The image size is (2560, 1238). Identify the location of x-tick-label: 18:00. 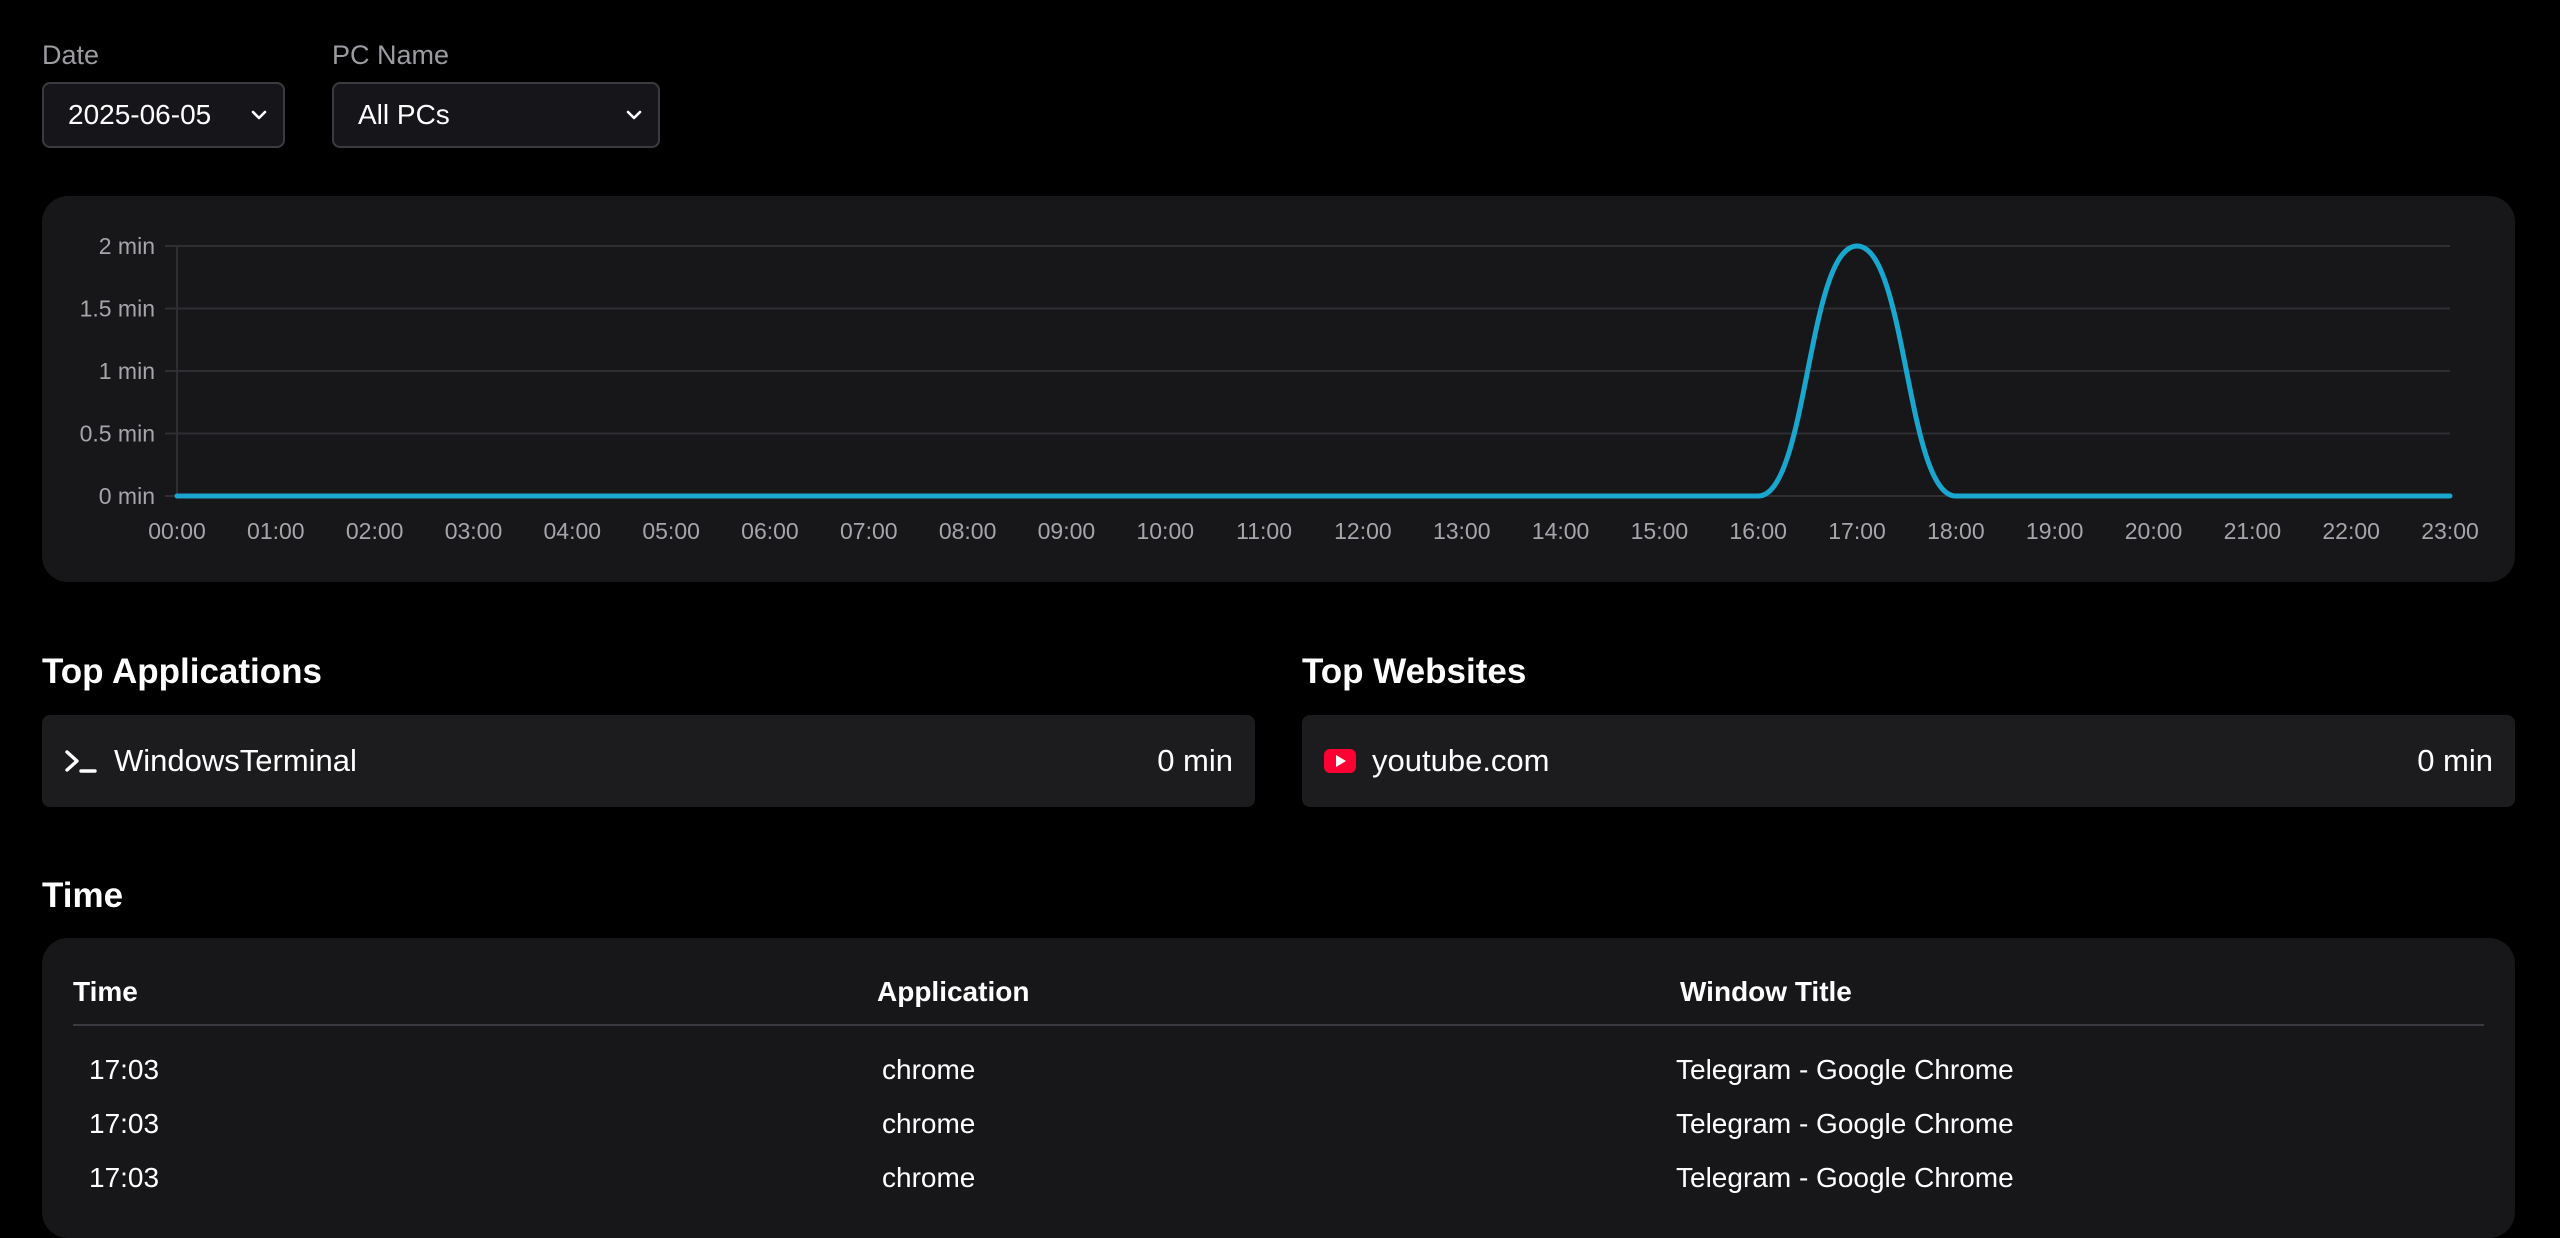
(1956, 531).